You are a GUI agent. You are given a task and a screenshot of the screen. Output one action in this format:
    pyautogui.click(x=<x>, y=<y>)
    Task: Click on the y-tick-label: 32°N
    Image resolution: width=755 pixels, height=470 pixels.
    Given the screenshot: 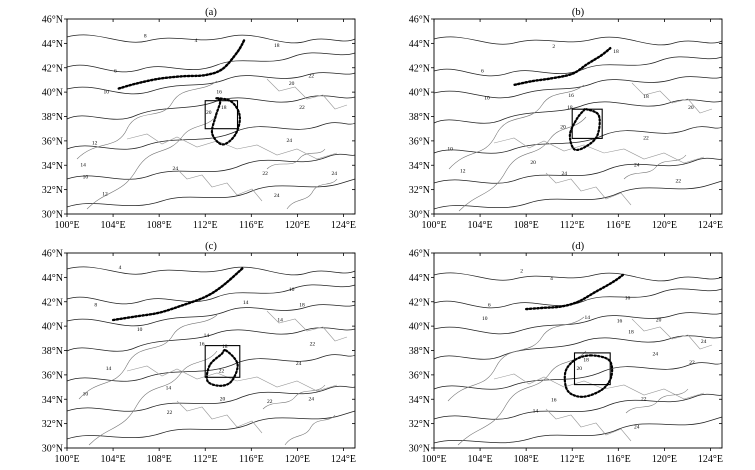 What is the action you would take?
    pyautogui.click(x=52, y=190)
    